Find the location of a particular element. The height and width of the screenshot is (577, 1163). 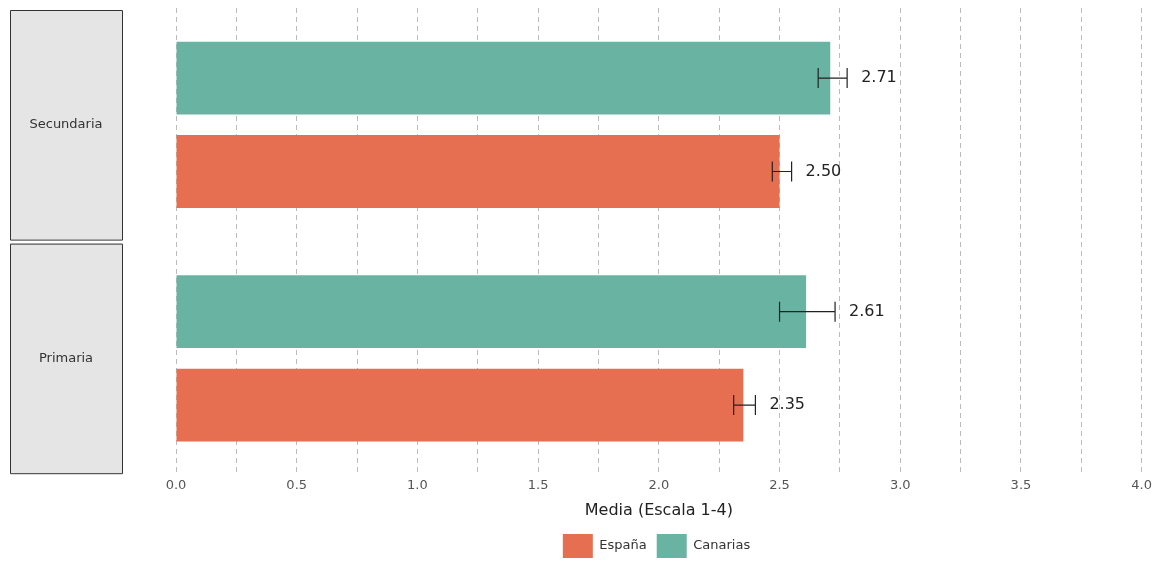

data-label: 2.61 is located at coordinates (867, 310).